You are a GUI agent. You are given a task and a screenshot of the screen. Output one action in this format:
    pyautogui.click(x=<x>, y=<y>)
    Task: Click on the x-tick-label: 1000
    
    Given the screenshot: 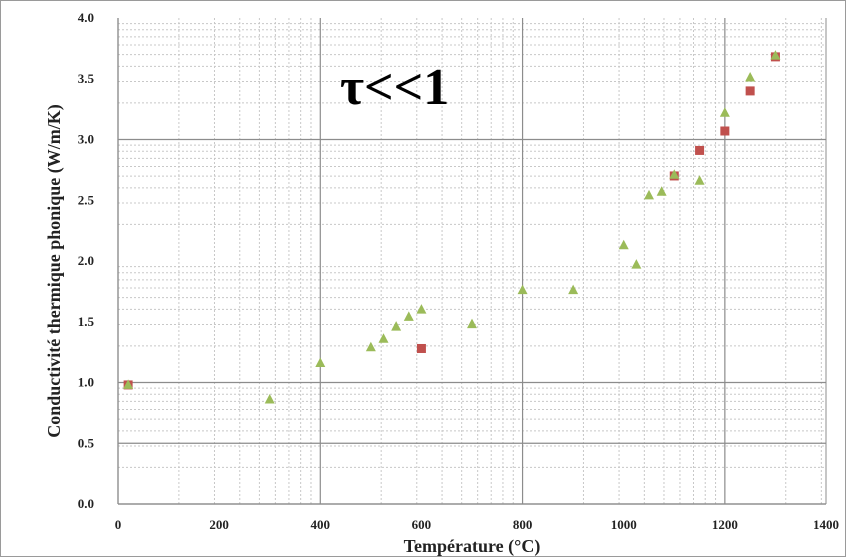 What is the action you would take?
    pyautogui.click(x=624, y=524)
    